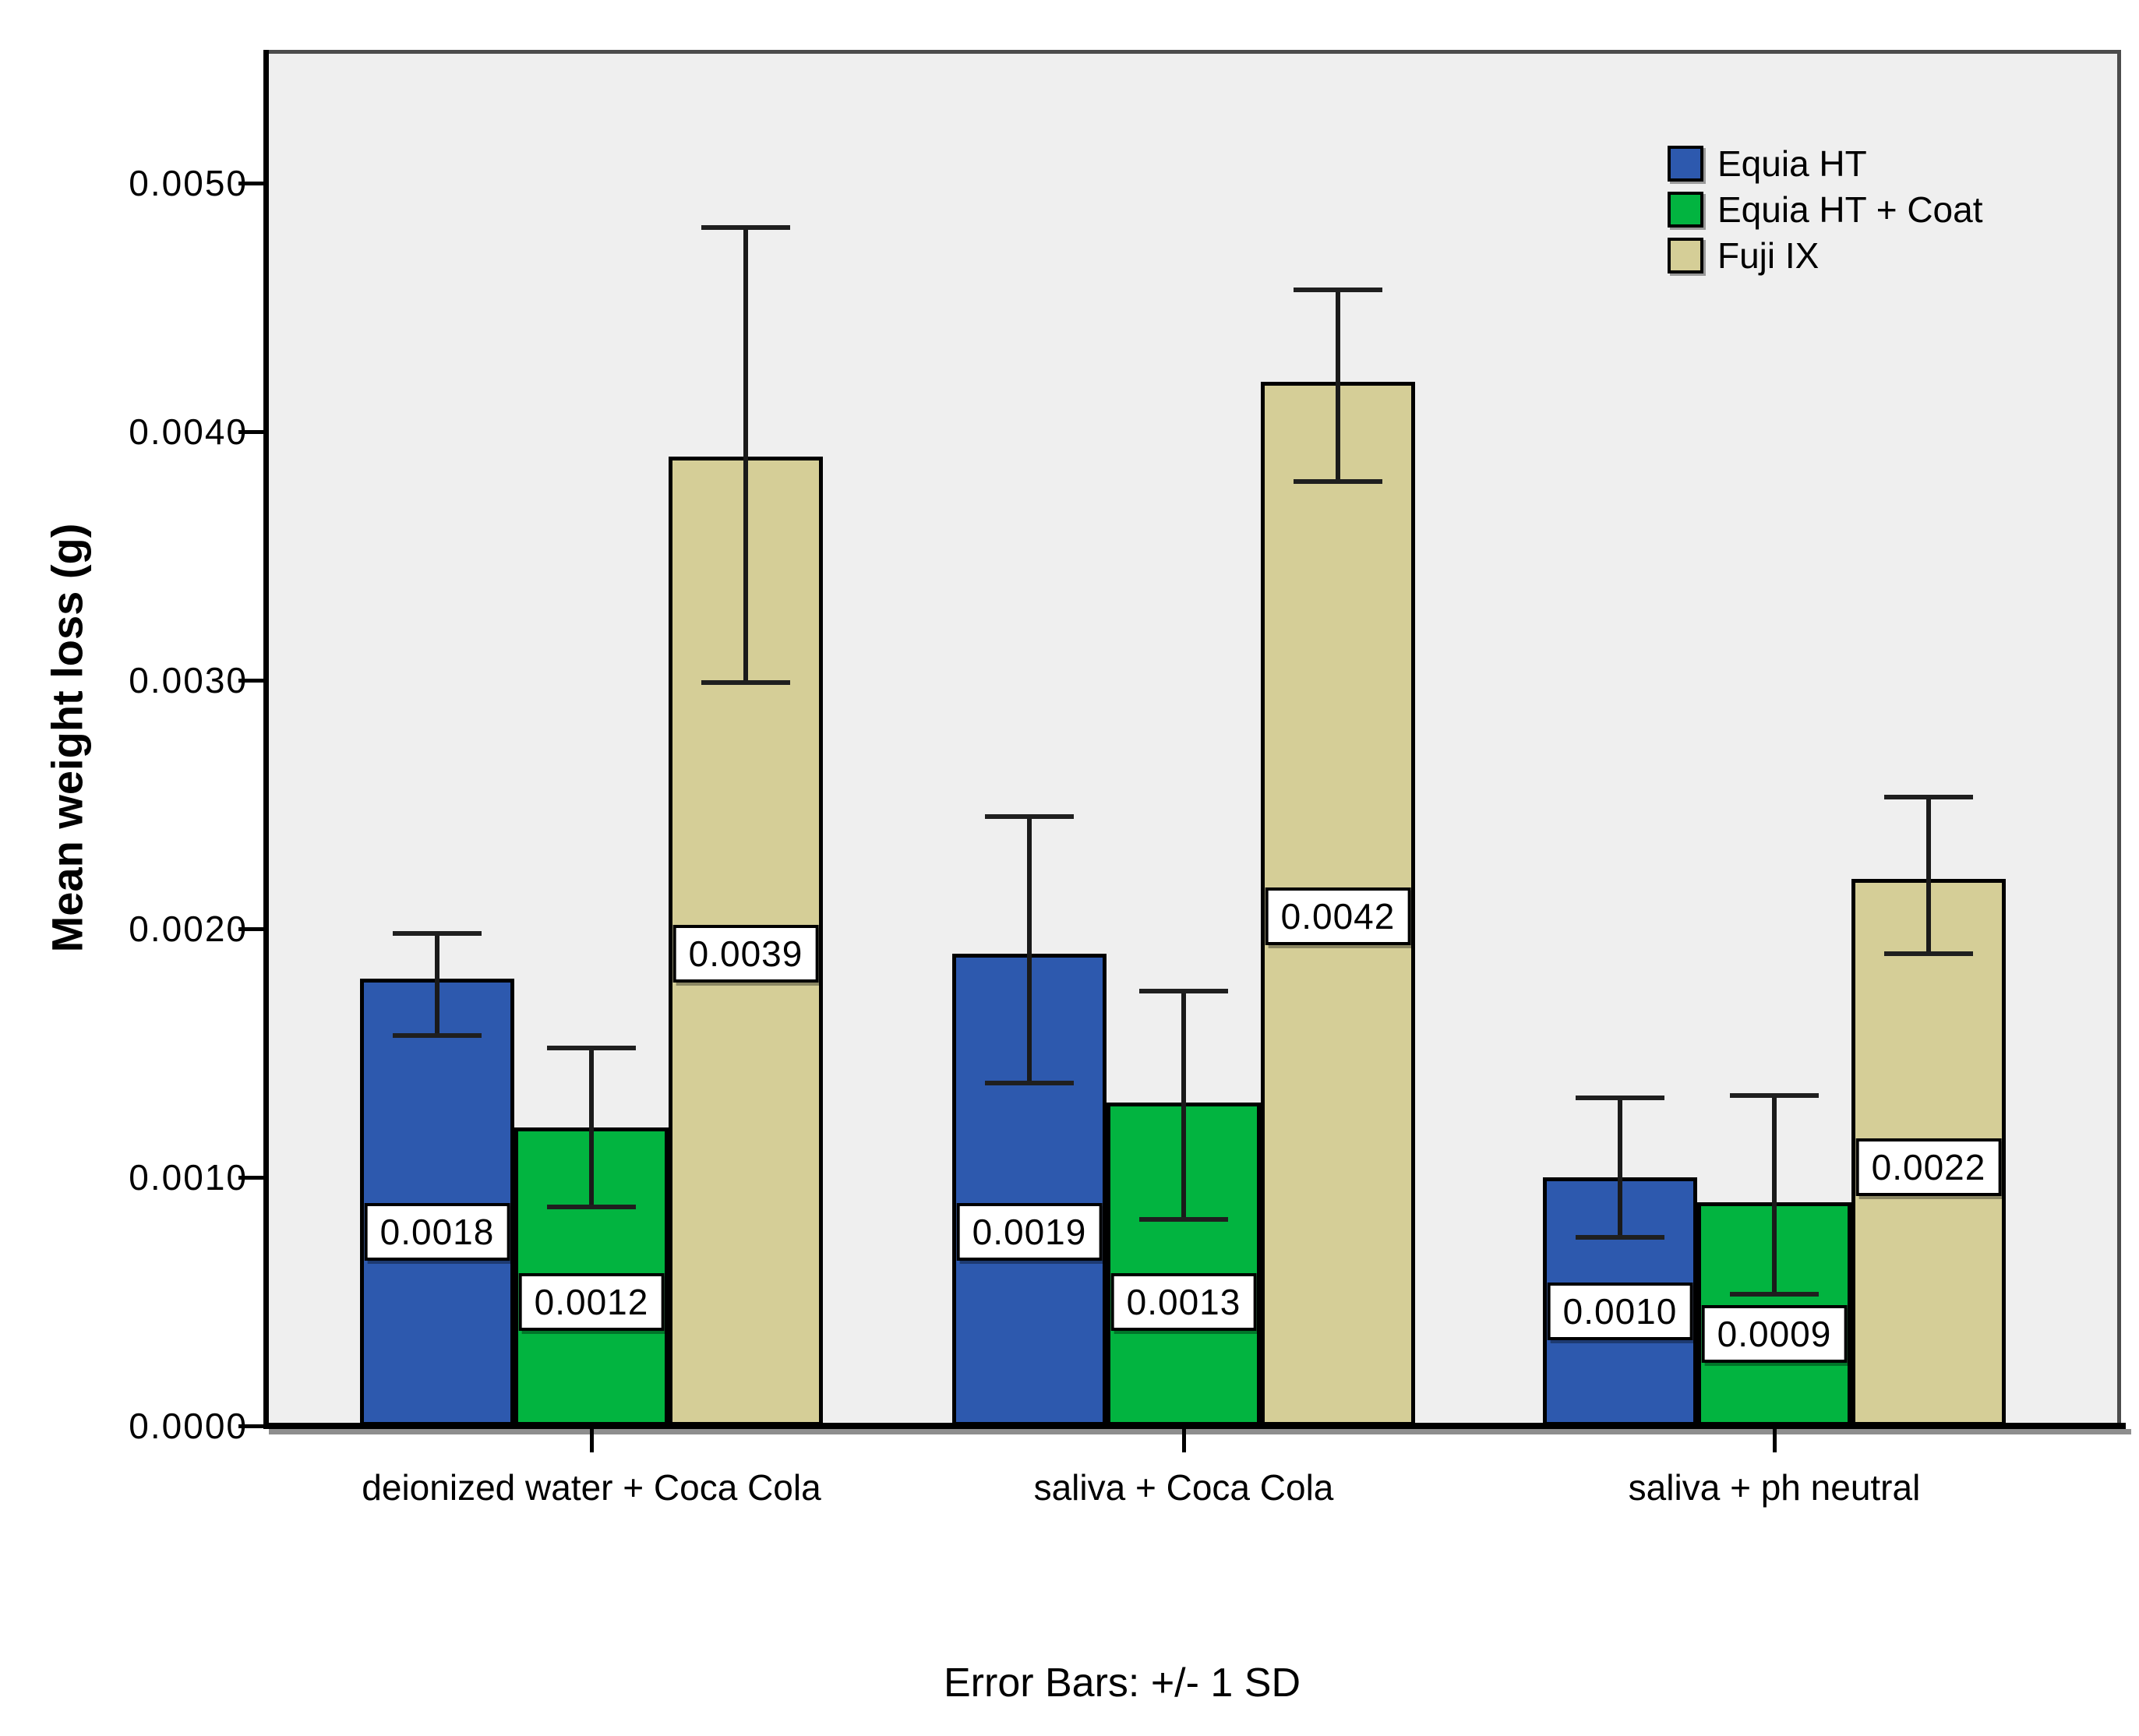 The image size is (2139, 1736). I want to click on bar-value-label: 0.0013, so click(1184, 1301).